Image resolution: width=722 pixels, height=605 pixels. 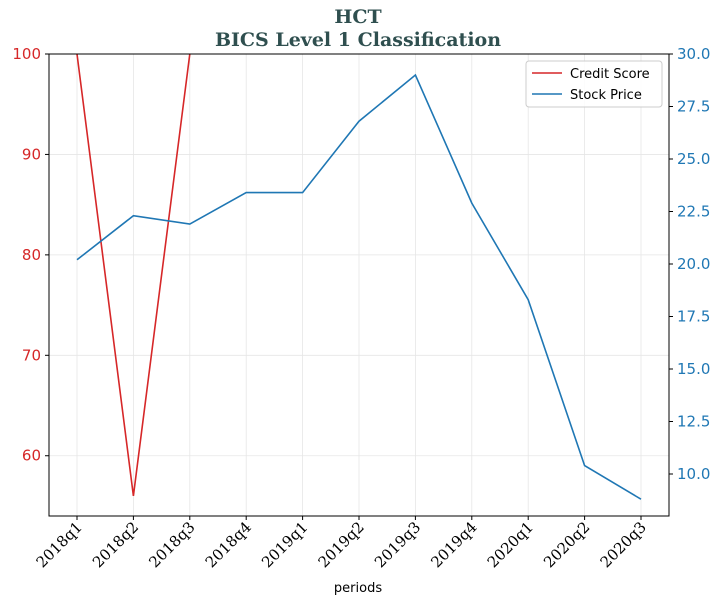 I want to click on y-left-tick-label: 100, so click(x=26, y=54).